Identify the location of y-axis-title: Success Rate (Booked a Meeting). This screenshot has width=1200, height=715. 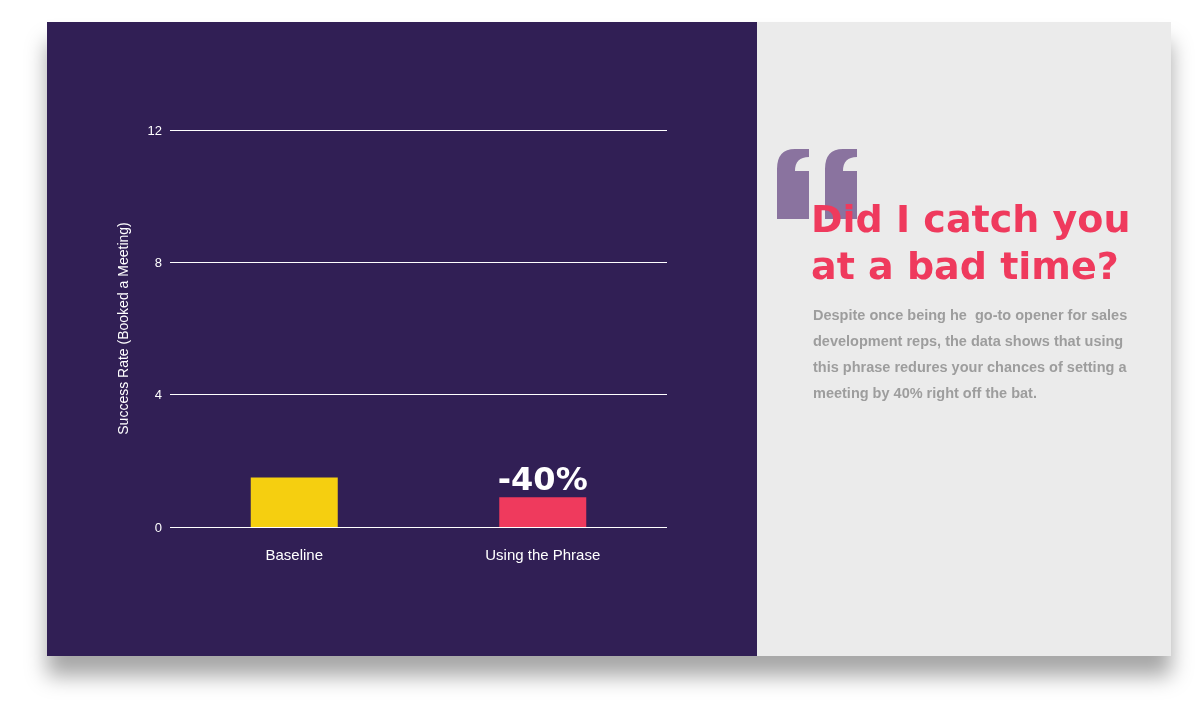
(123, 328).